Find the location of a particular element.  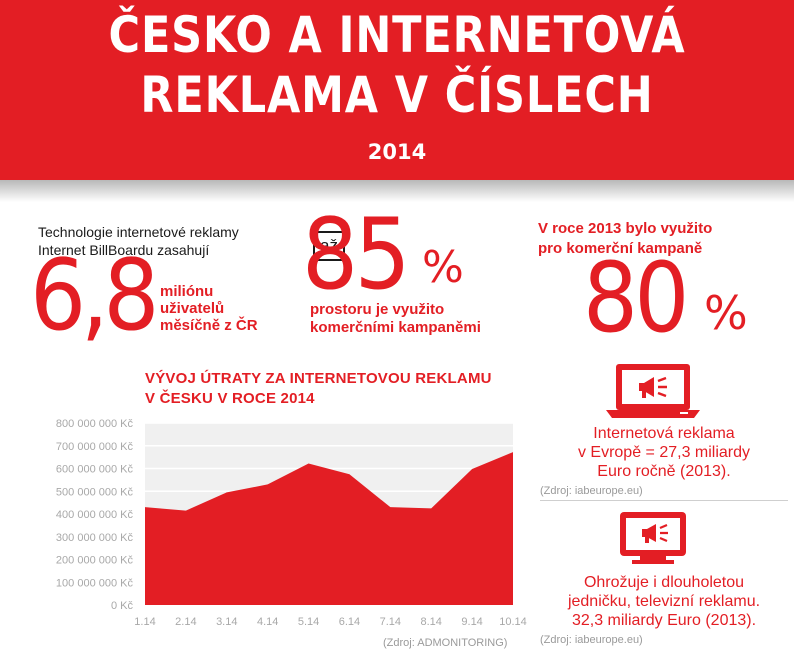

x-tick-label: 3.14 is located at coordinates (226, 622).